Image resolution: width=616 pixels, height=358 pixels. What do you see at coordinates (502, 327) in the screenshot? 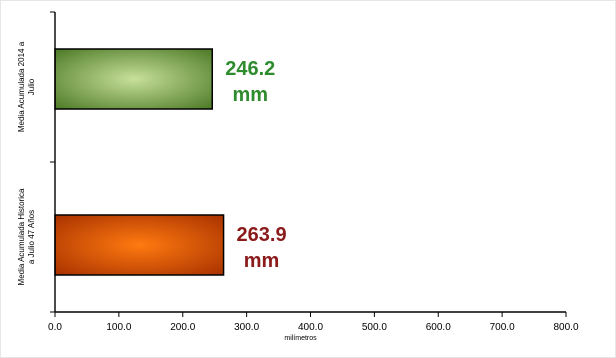
I see `x-tick-label: 700.0` at bounding box center [502, 327].